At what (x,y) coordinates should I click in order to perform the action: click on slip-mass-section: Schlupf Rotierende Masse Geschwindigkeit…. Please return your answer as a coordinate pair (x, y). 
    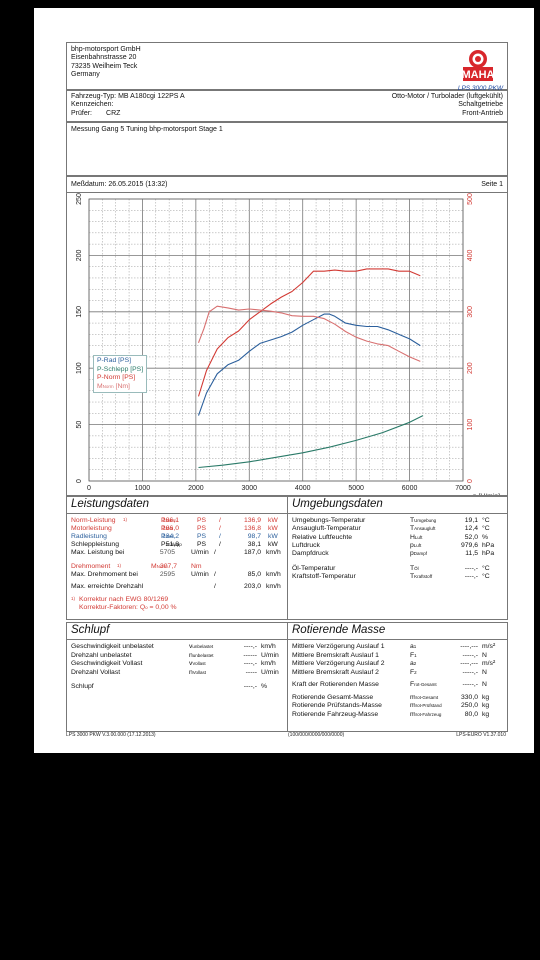
    Looking at the image, I should click on (287, 677).